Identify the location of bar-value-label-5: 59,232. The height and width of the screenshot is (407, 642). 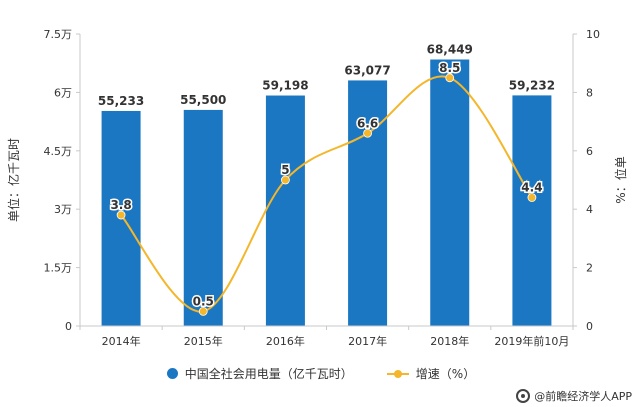
(532, 85).